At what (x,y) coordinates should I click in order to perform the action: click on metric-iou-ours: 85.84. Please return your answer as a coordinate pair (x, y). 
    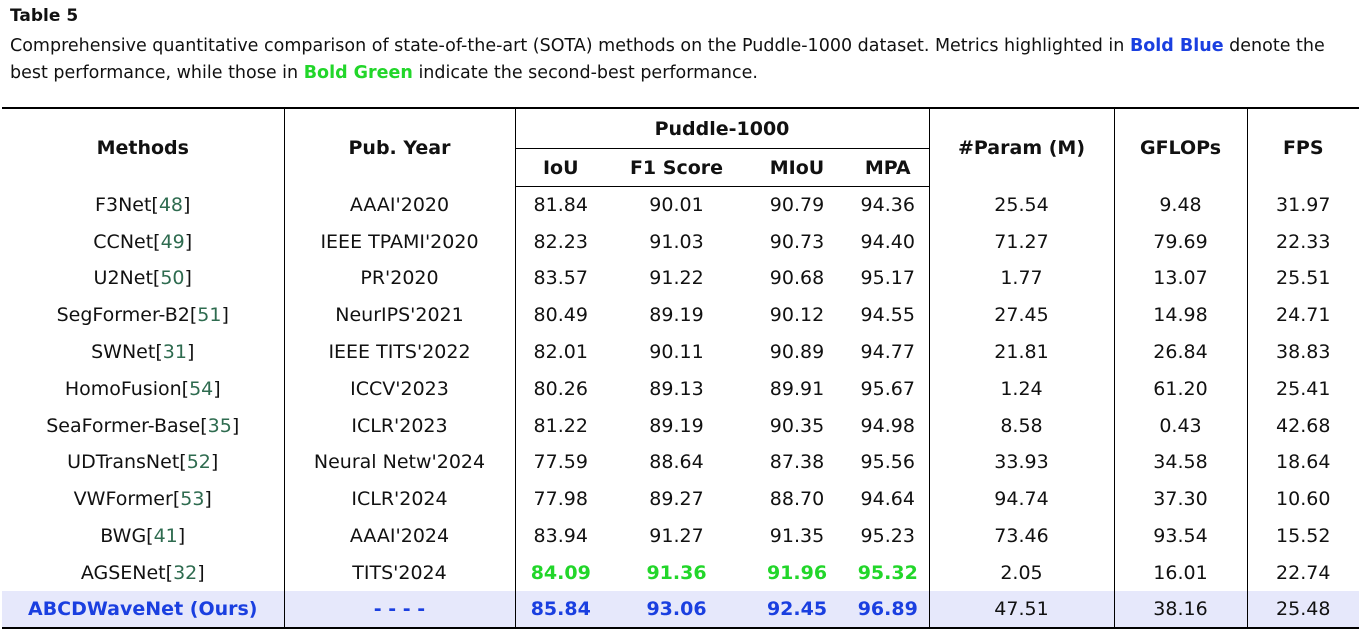
    Looking at the image, I should click on (560, 610).